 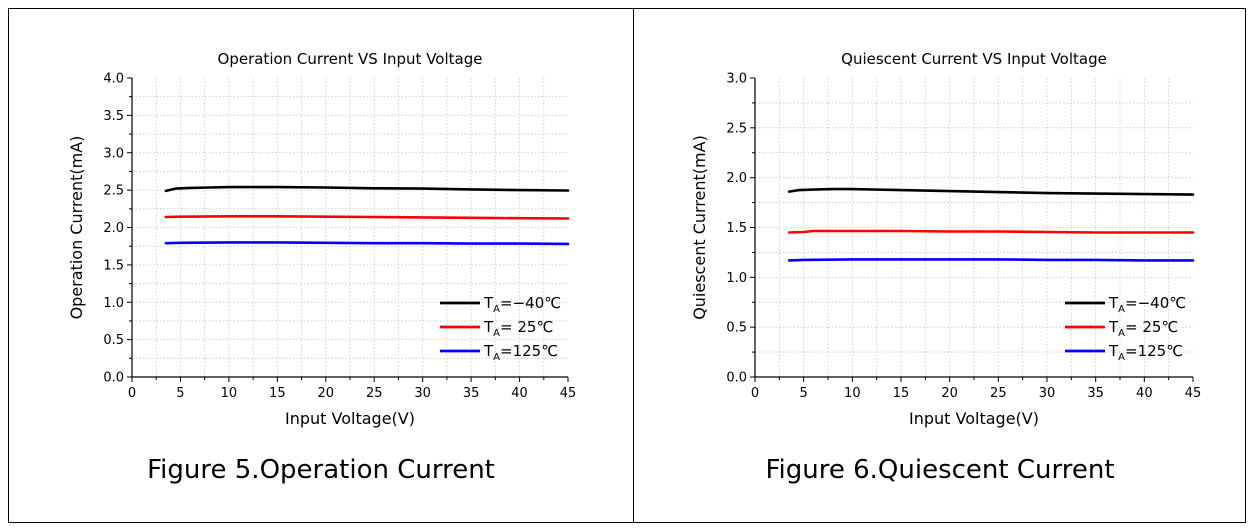 What do you see at coordinates (113, 116) in the screenshot?
I see `y-tick-label: 3.5` at bounding box center [113, 116].